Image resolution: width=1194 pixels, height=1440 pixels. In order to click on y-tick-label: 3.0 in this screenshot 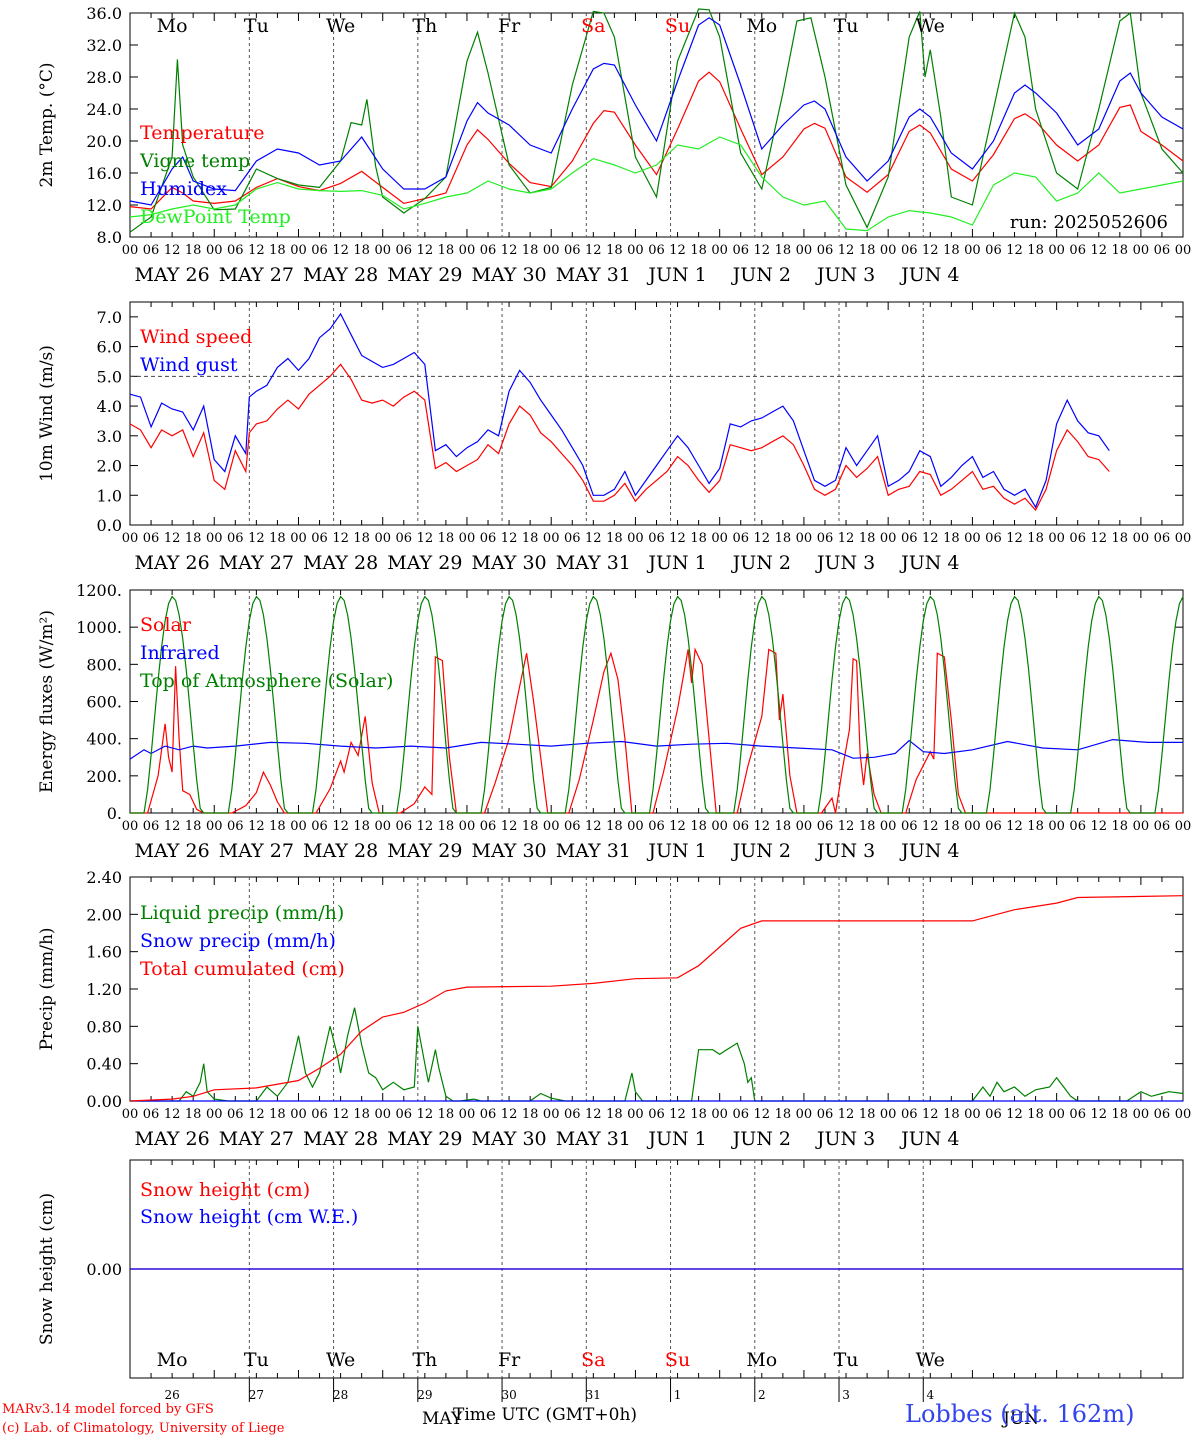, I will do `click(109, 436)`.